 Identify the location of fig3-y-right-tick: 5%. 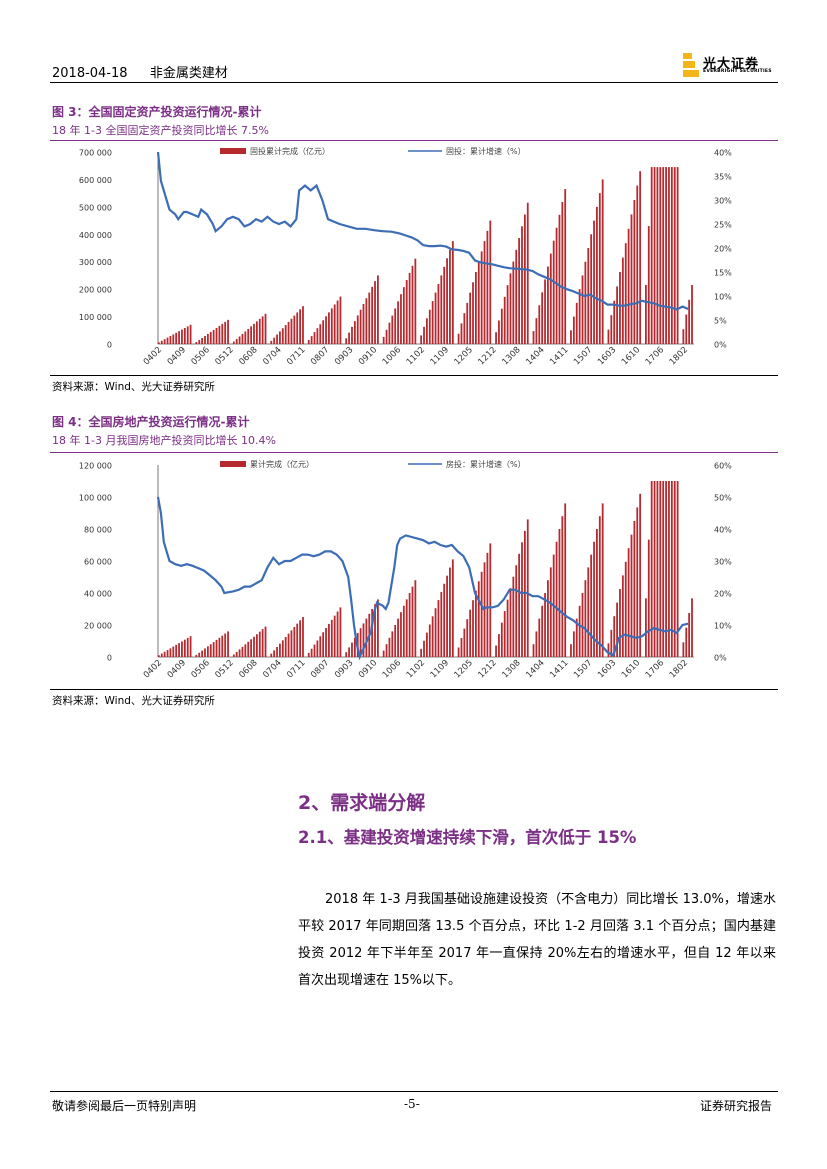
(720, 321).